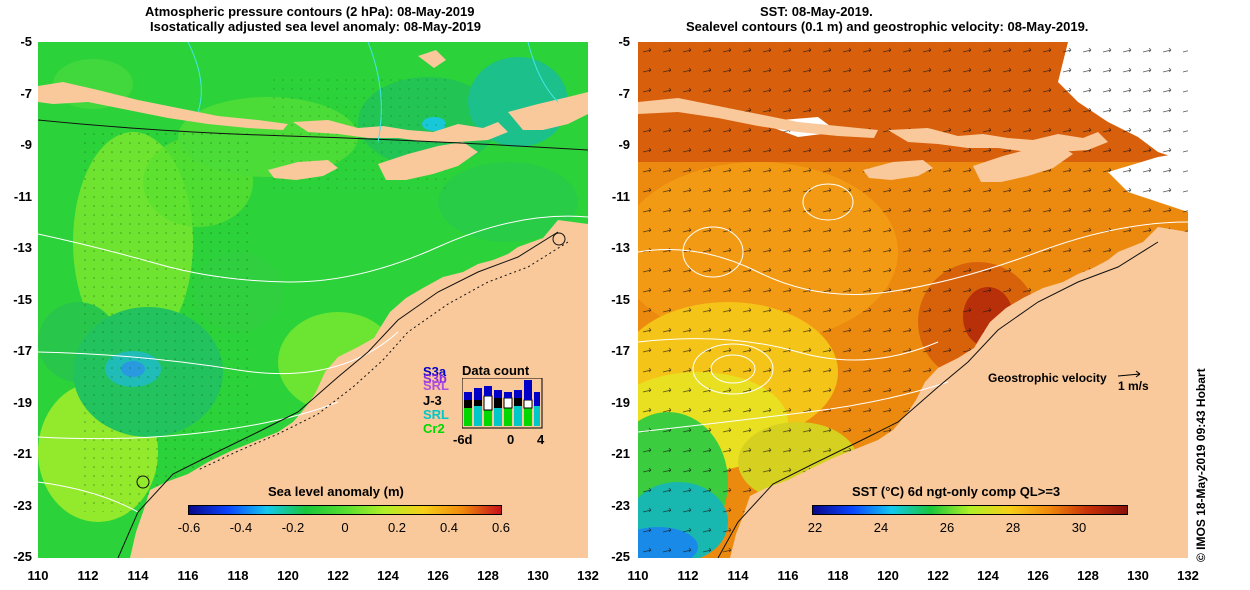  I want to click on right-x-tick: 132, so click(1188, 575).